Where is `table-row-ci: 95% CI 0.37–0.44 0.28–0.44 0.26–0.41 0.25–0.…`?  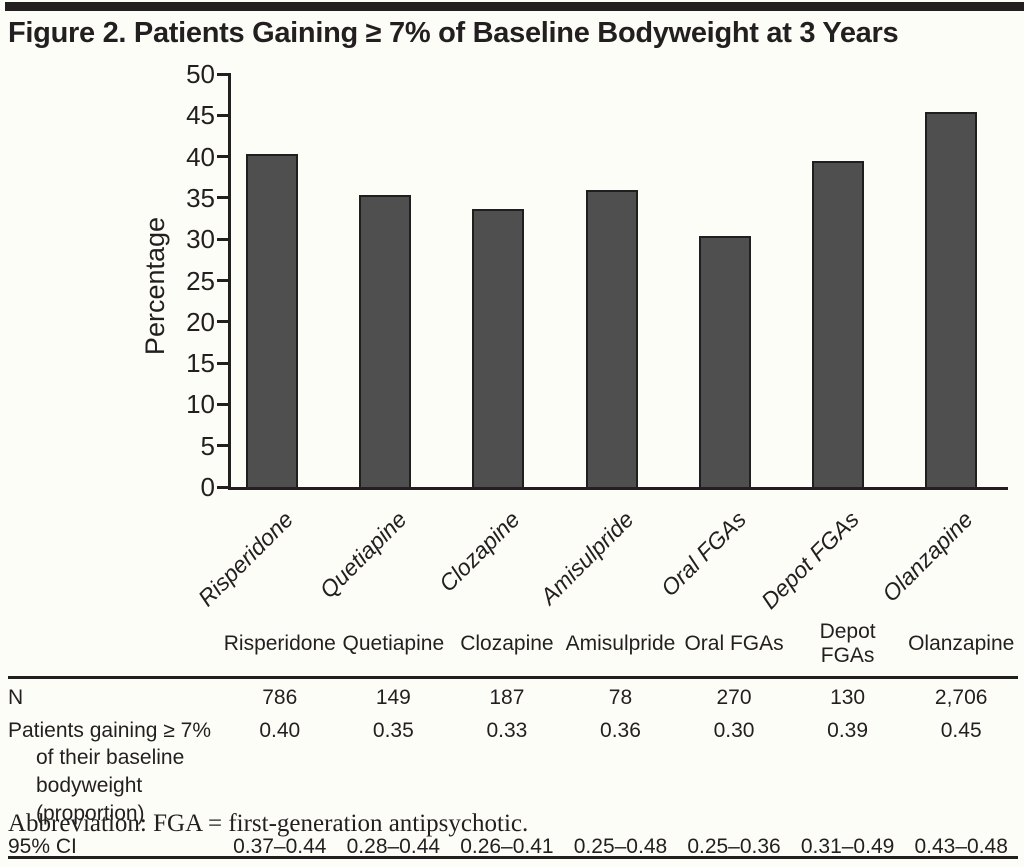 table-row-ci: 95% CI 0.37–0.44 0.28–0.44 0.26–0.41 0.25–0.… is located at coordinates (513, 844).